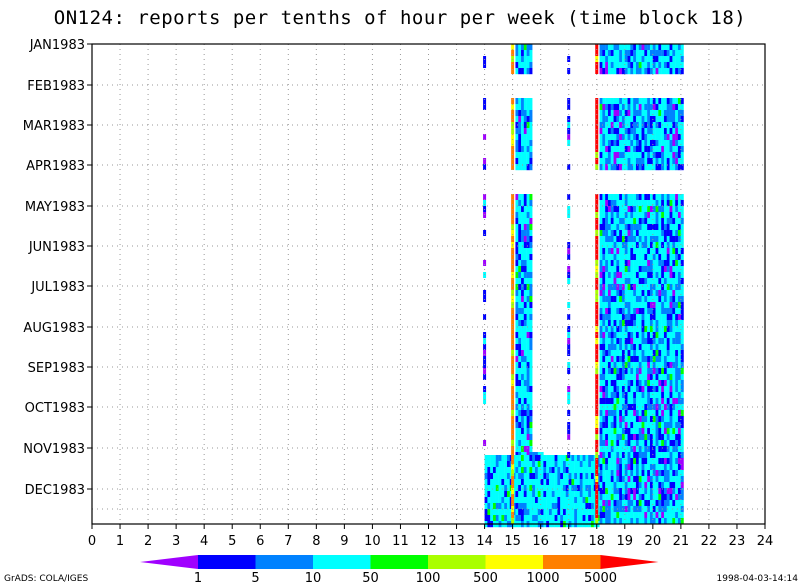 This screenshot has width=802, height=585. I want to click on x-tick-label: 5, so click(232, 541).